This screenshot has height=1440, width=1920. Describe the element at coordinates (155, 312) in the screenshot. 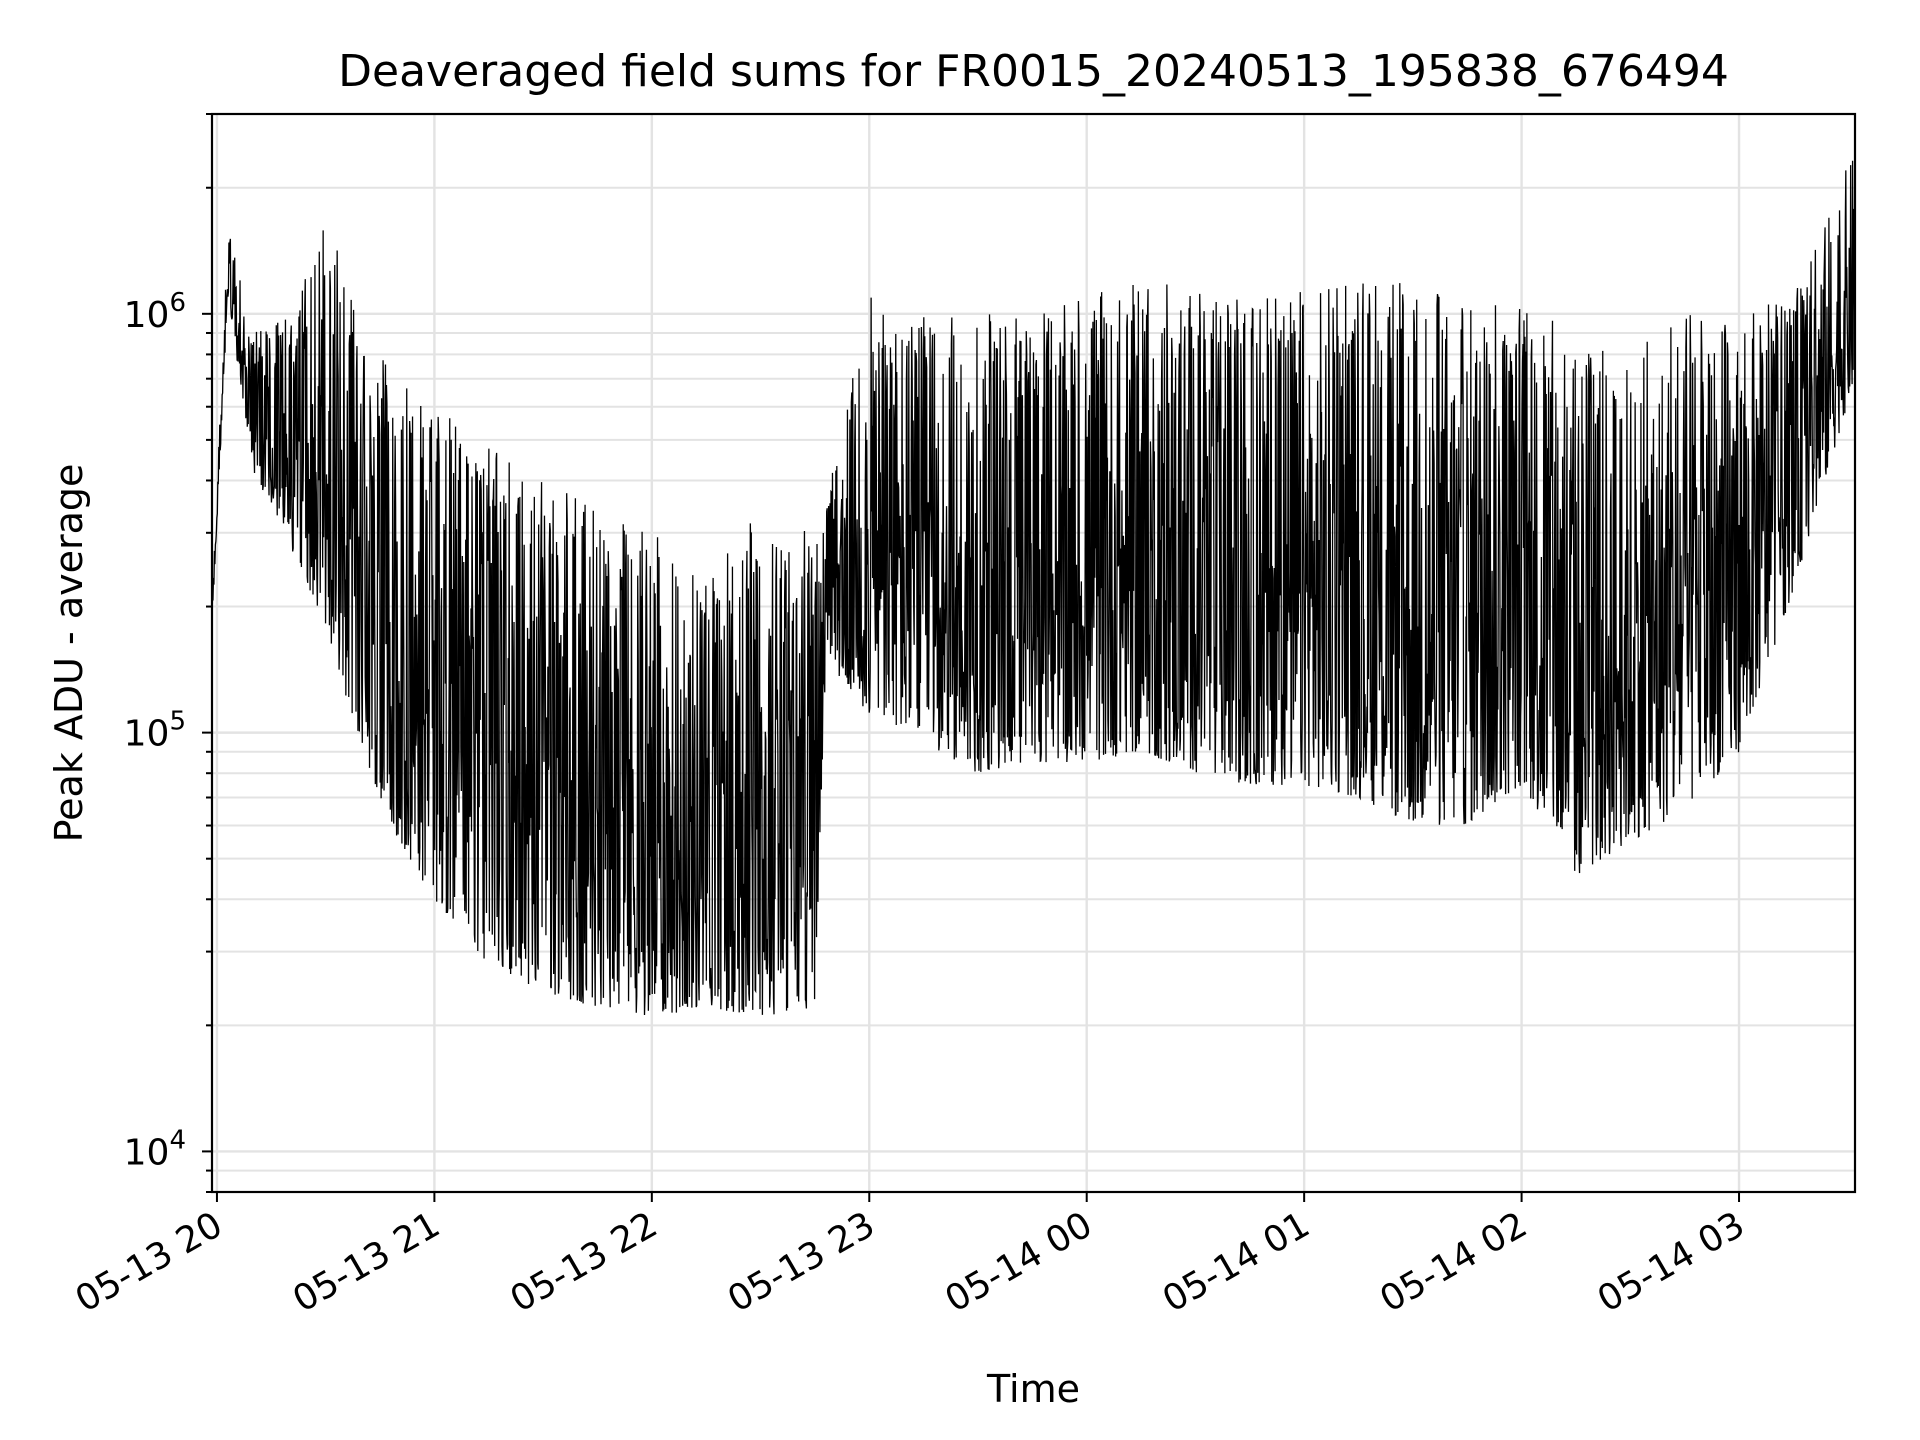

I see `y-tick-label: 10⁶` at that location.